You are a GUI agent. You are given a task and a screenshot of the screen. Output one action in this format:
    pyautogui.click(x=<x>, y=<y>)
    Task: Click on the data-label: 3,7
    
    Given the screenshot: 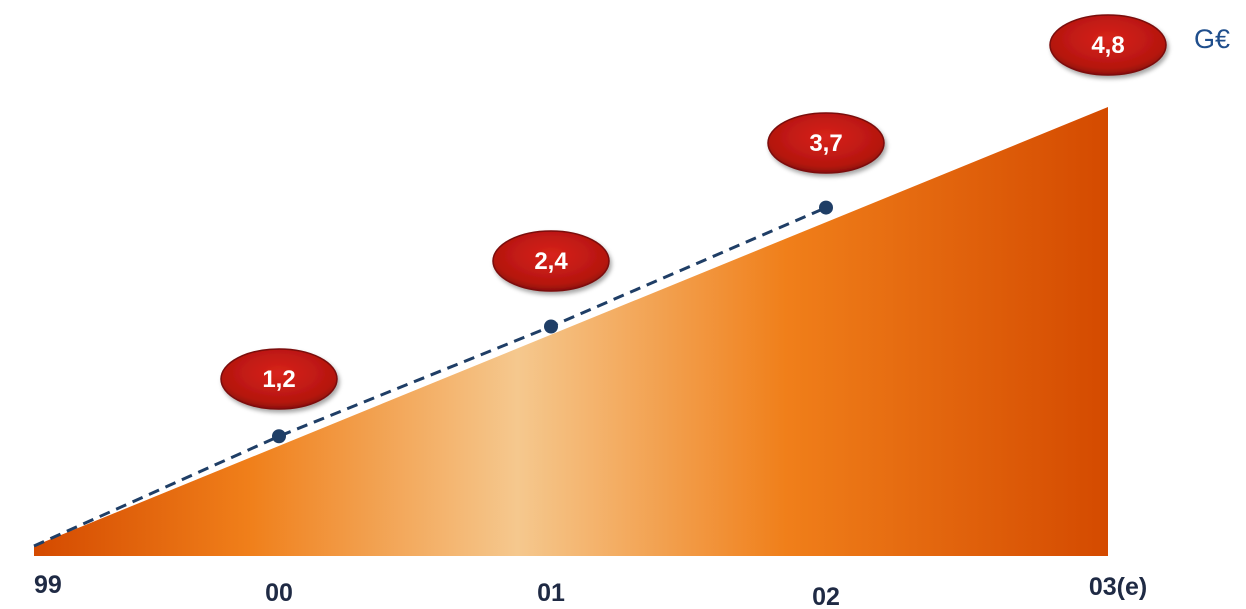 What is the action you would take?
    pyautogui.click(x=825, y=143)
    